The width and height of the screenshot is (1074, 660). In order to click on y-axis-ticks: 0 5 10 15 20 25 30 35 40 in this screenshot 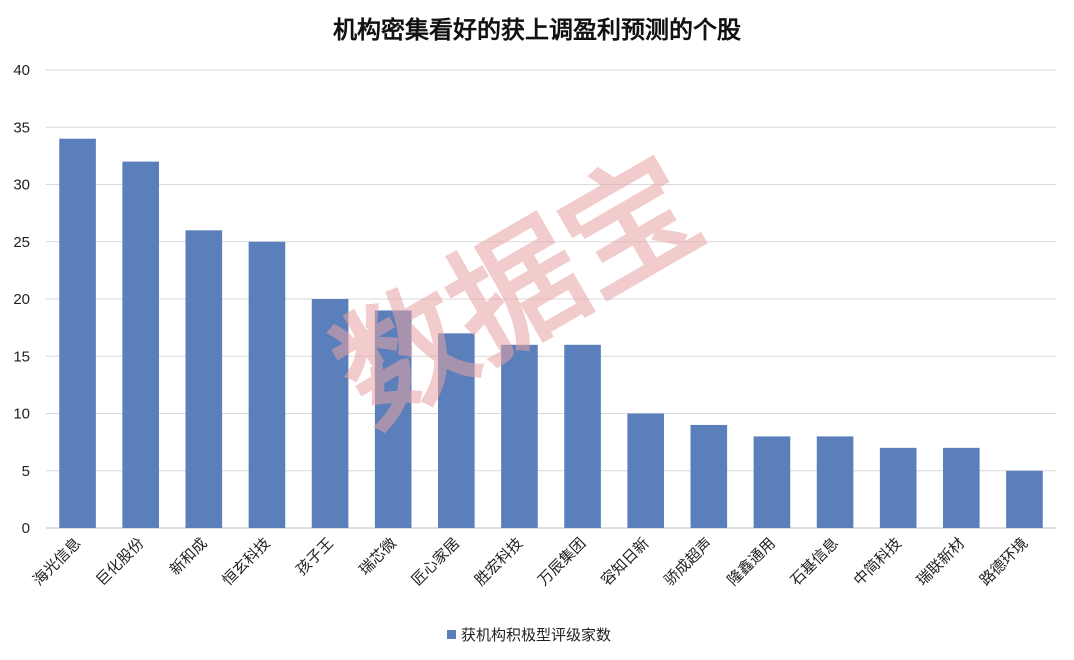, I will do `click(21, 299)`.